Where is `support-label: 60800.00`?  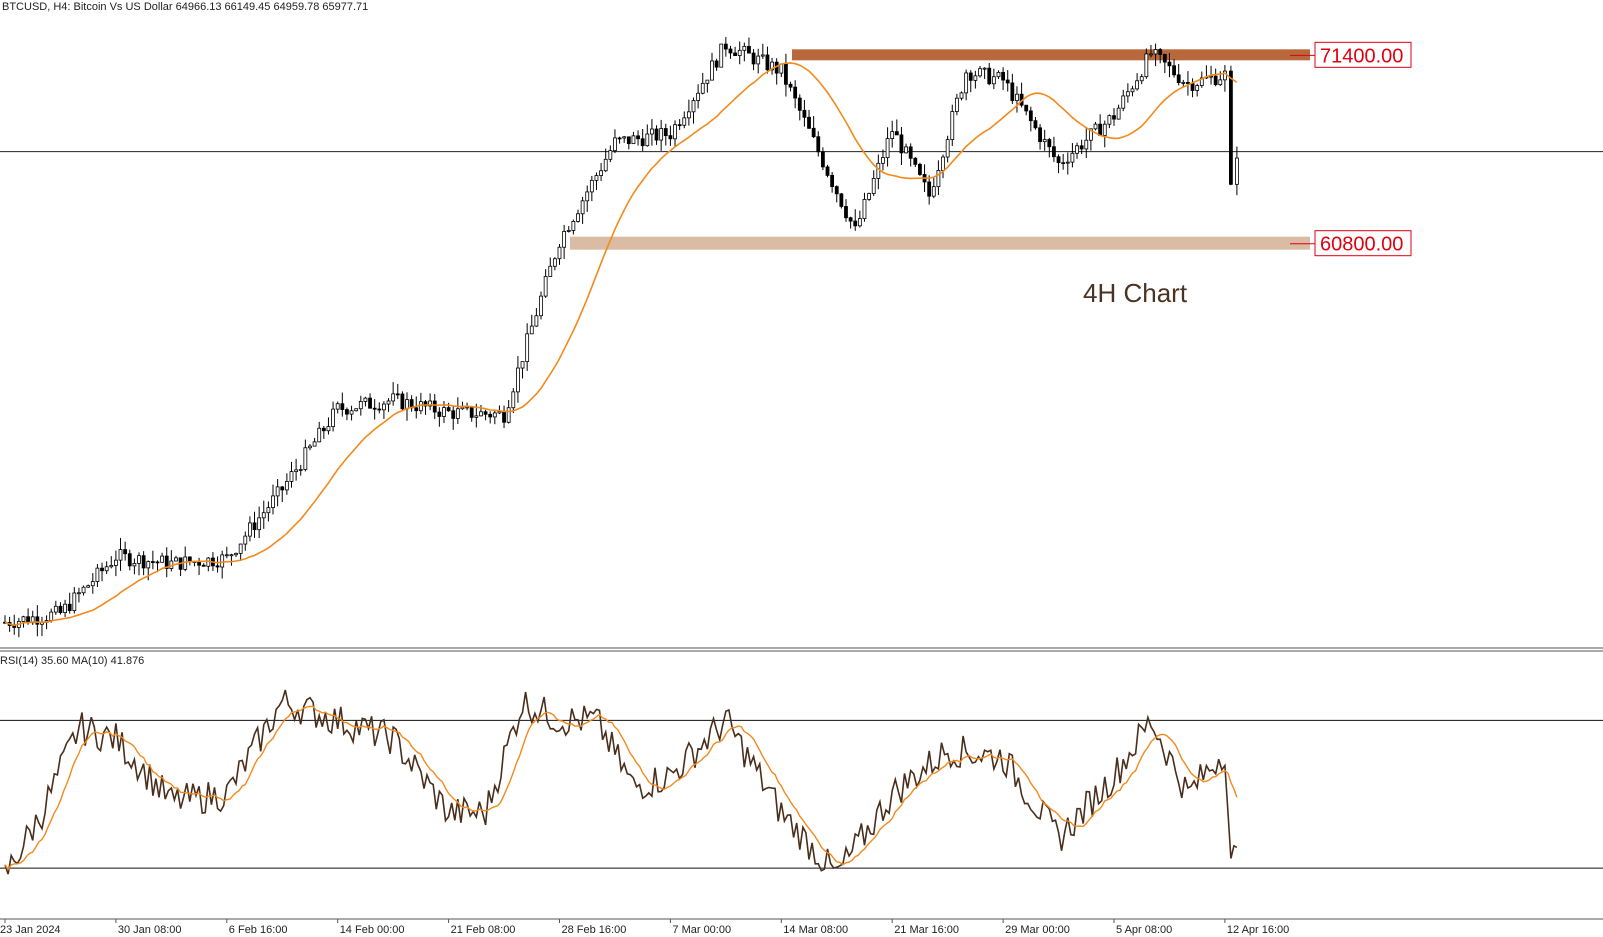
support-label: 60800.00 is located at coordinates (1361, 245).